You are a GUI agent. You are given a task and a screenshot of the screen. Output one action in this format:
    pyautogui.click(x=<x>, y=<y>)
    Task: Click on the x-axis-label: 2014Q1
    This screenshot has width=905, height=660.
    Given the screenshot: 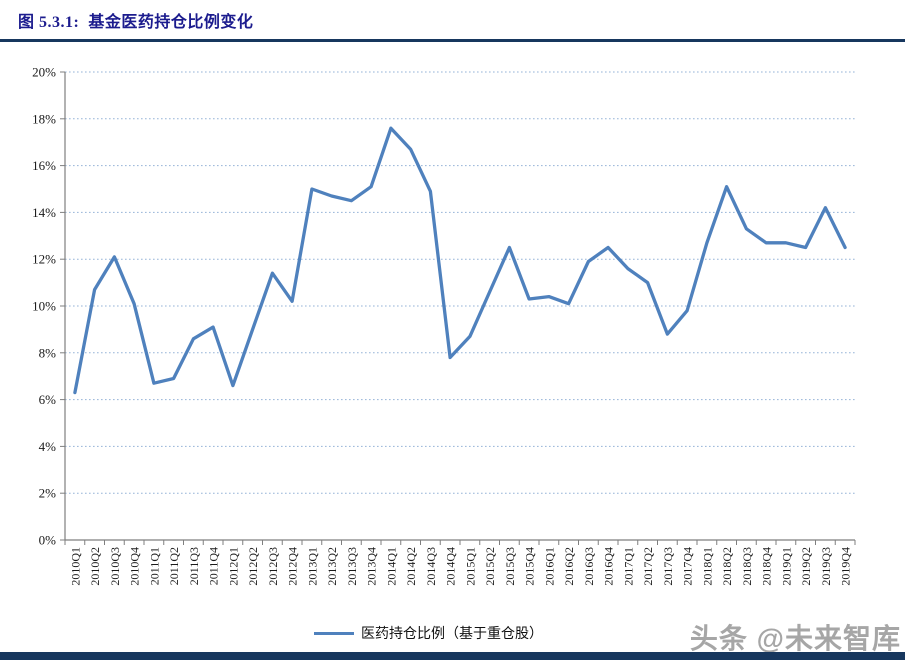 What is the action you would take?
    pyautogui.click(x=391, y=566)
    